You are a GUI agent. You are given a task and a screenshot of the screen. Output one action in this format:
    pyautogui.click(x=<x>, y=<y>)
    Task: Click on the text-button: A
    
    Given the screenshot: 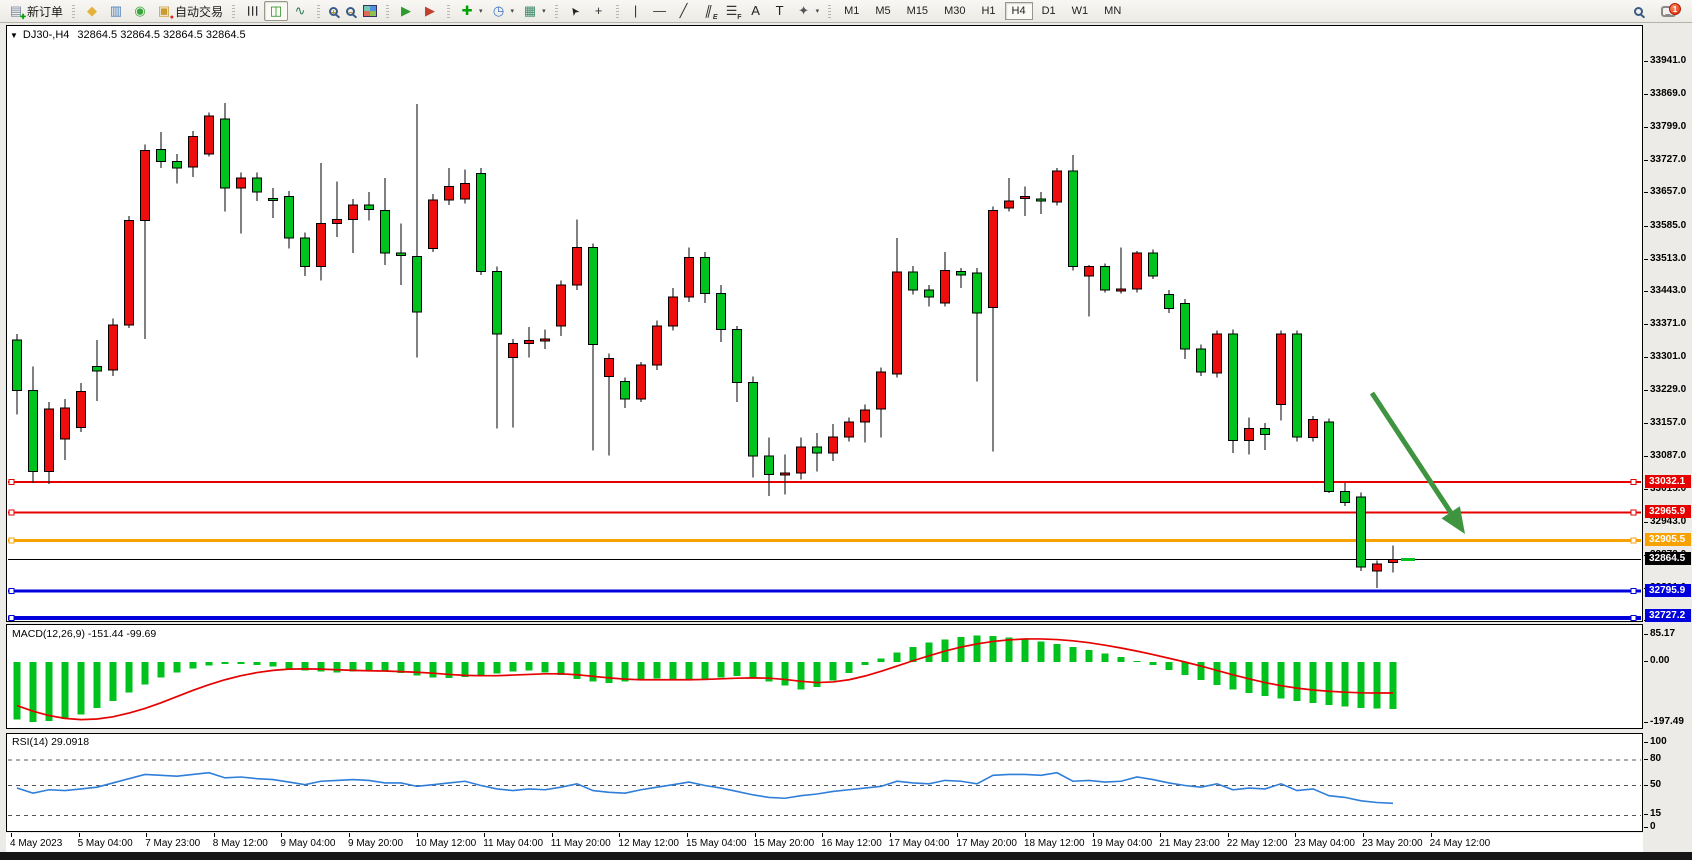 What is the action you would take?
    pyautogui.click(x=756, y=11)
    